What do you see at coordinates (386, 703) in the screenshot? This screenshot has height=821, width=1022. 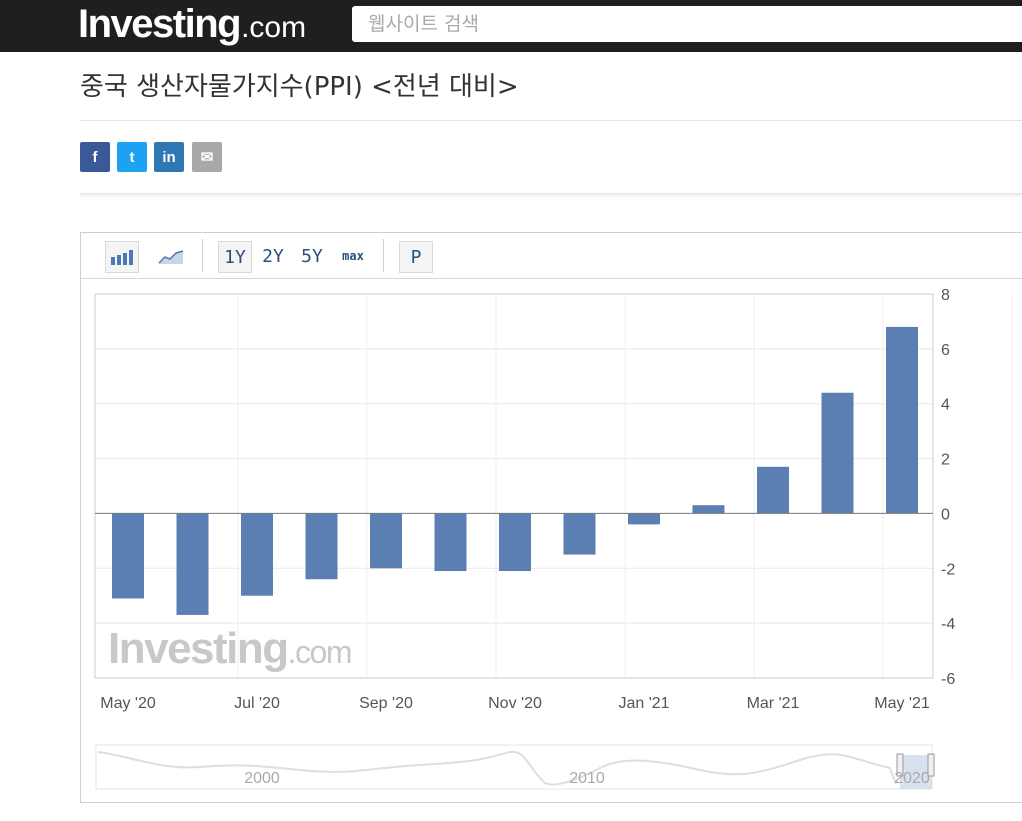 I see `x-tick-label: Sep '20` at bounding box center [386, 703].